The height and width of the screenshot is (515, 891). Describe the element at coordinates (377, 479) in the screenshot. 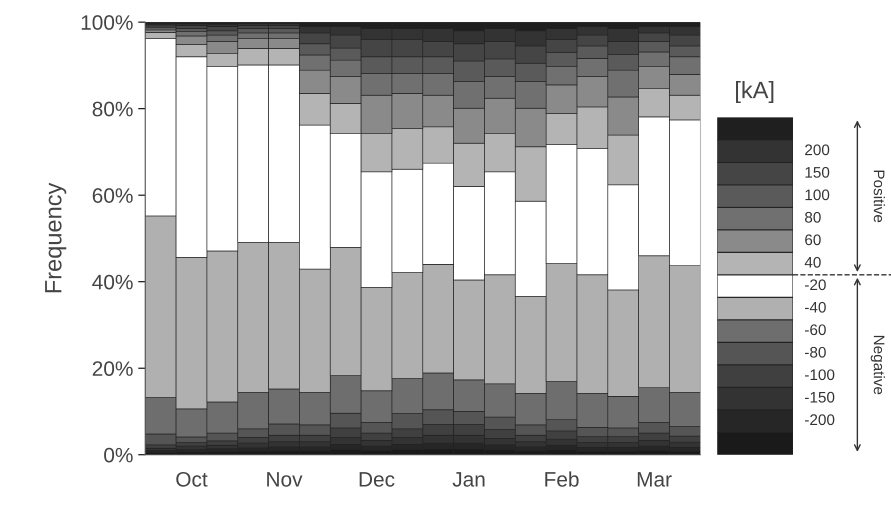

I see `x-tick-label: Dec` at that location.